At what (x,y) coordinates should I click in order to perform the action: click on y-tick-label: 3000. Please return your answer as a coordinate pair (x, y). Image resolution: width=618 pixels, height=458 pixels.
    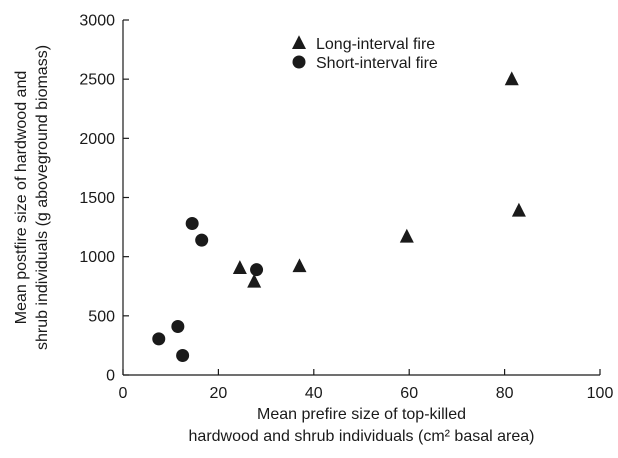
    Looking at the image, I should click on (97, 21).